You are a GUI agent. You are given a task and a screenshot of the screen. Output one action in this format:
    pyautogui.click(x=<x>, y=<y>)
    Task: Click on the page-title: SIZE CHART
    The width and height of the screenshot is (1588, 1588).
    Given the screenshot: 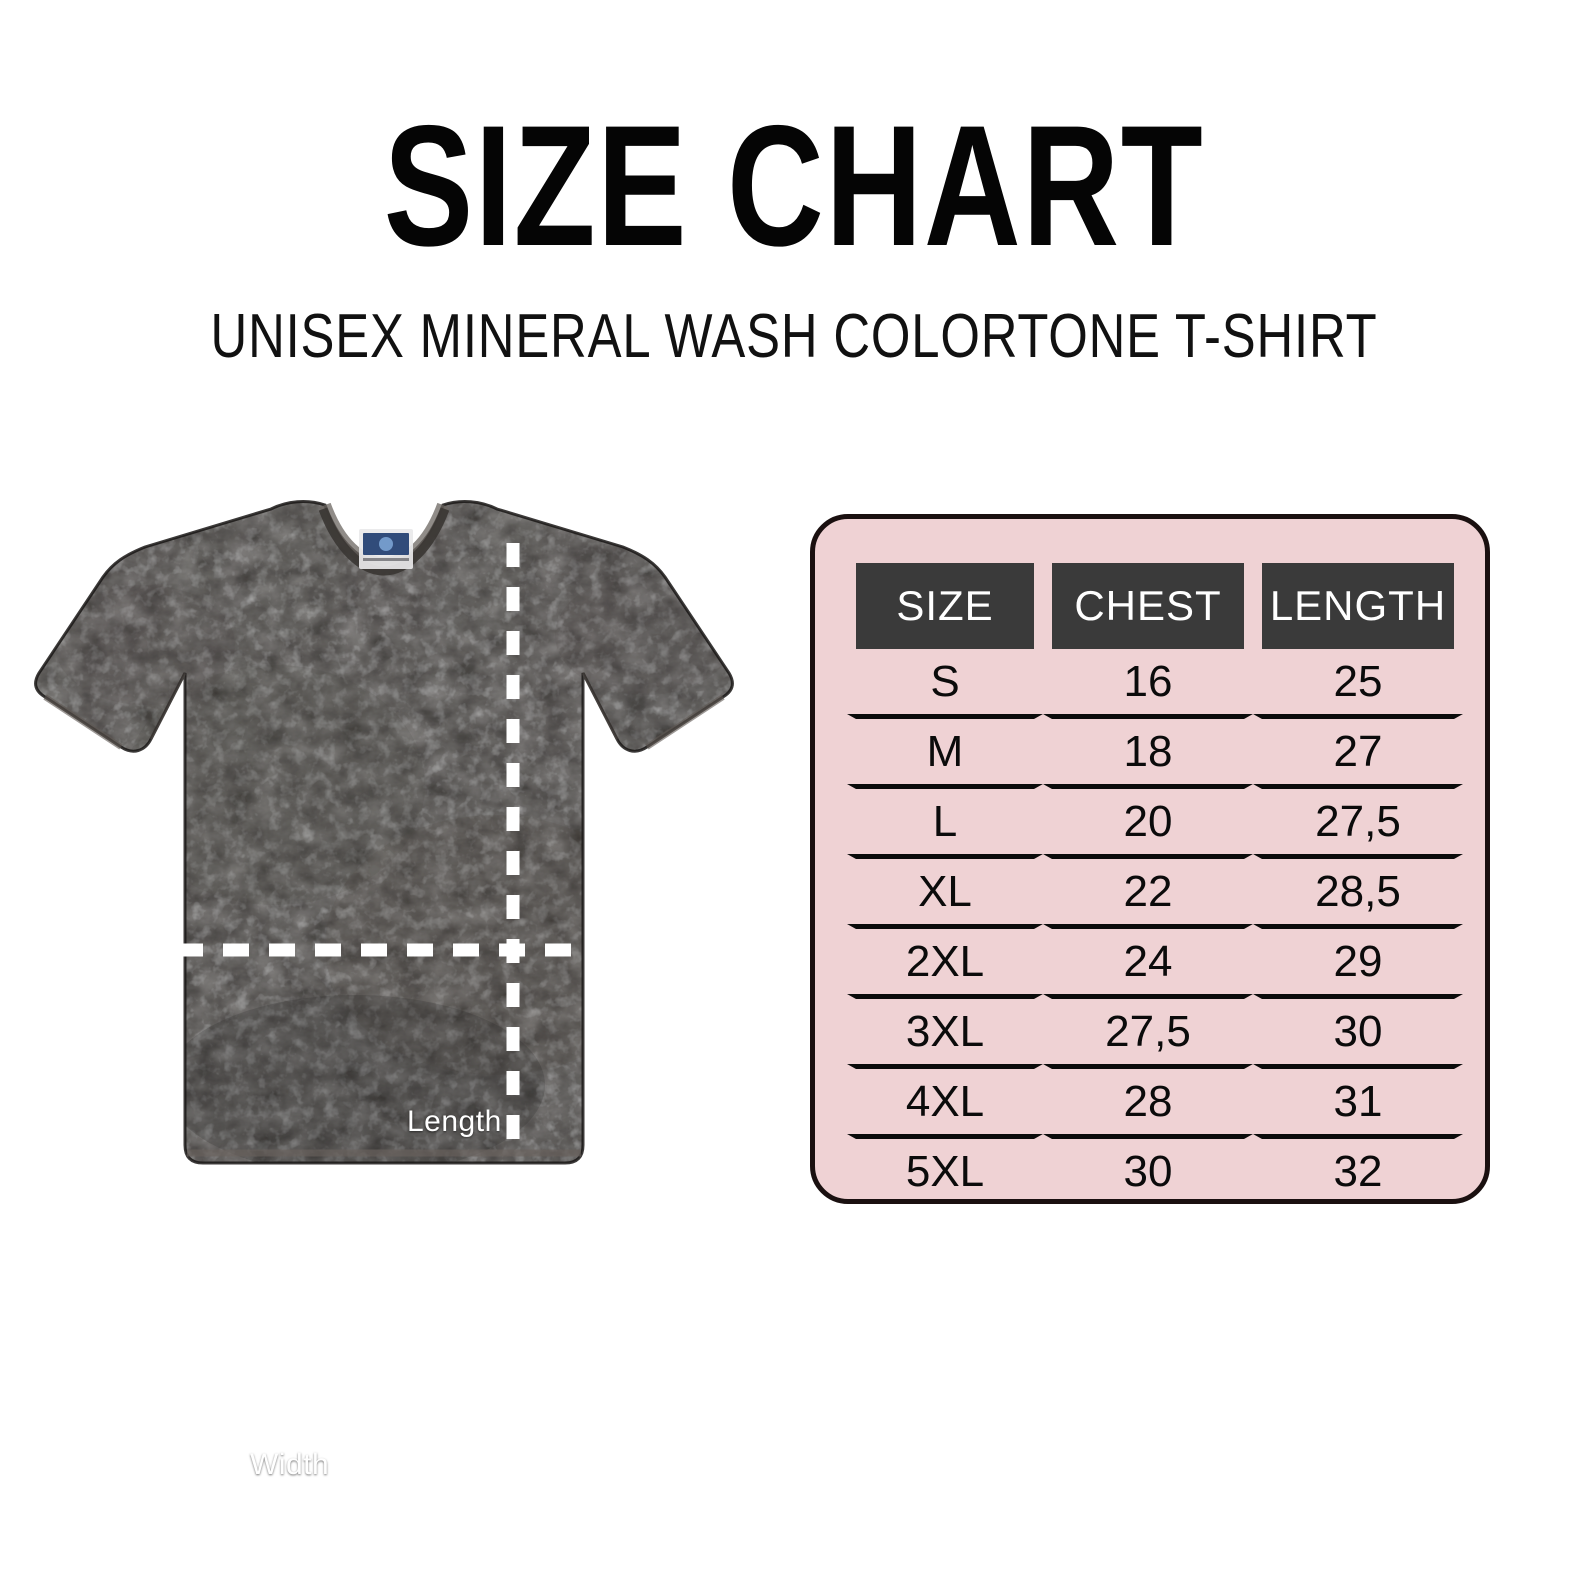 What is the action you would take?
    pyautogui.click(x=794, y=186)
    